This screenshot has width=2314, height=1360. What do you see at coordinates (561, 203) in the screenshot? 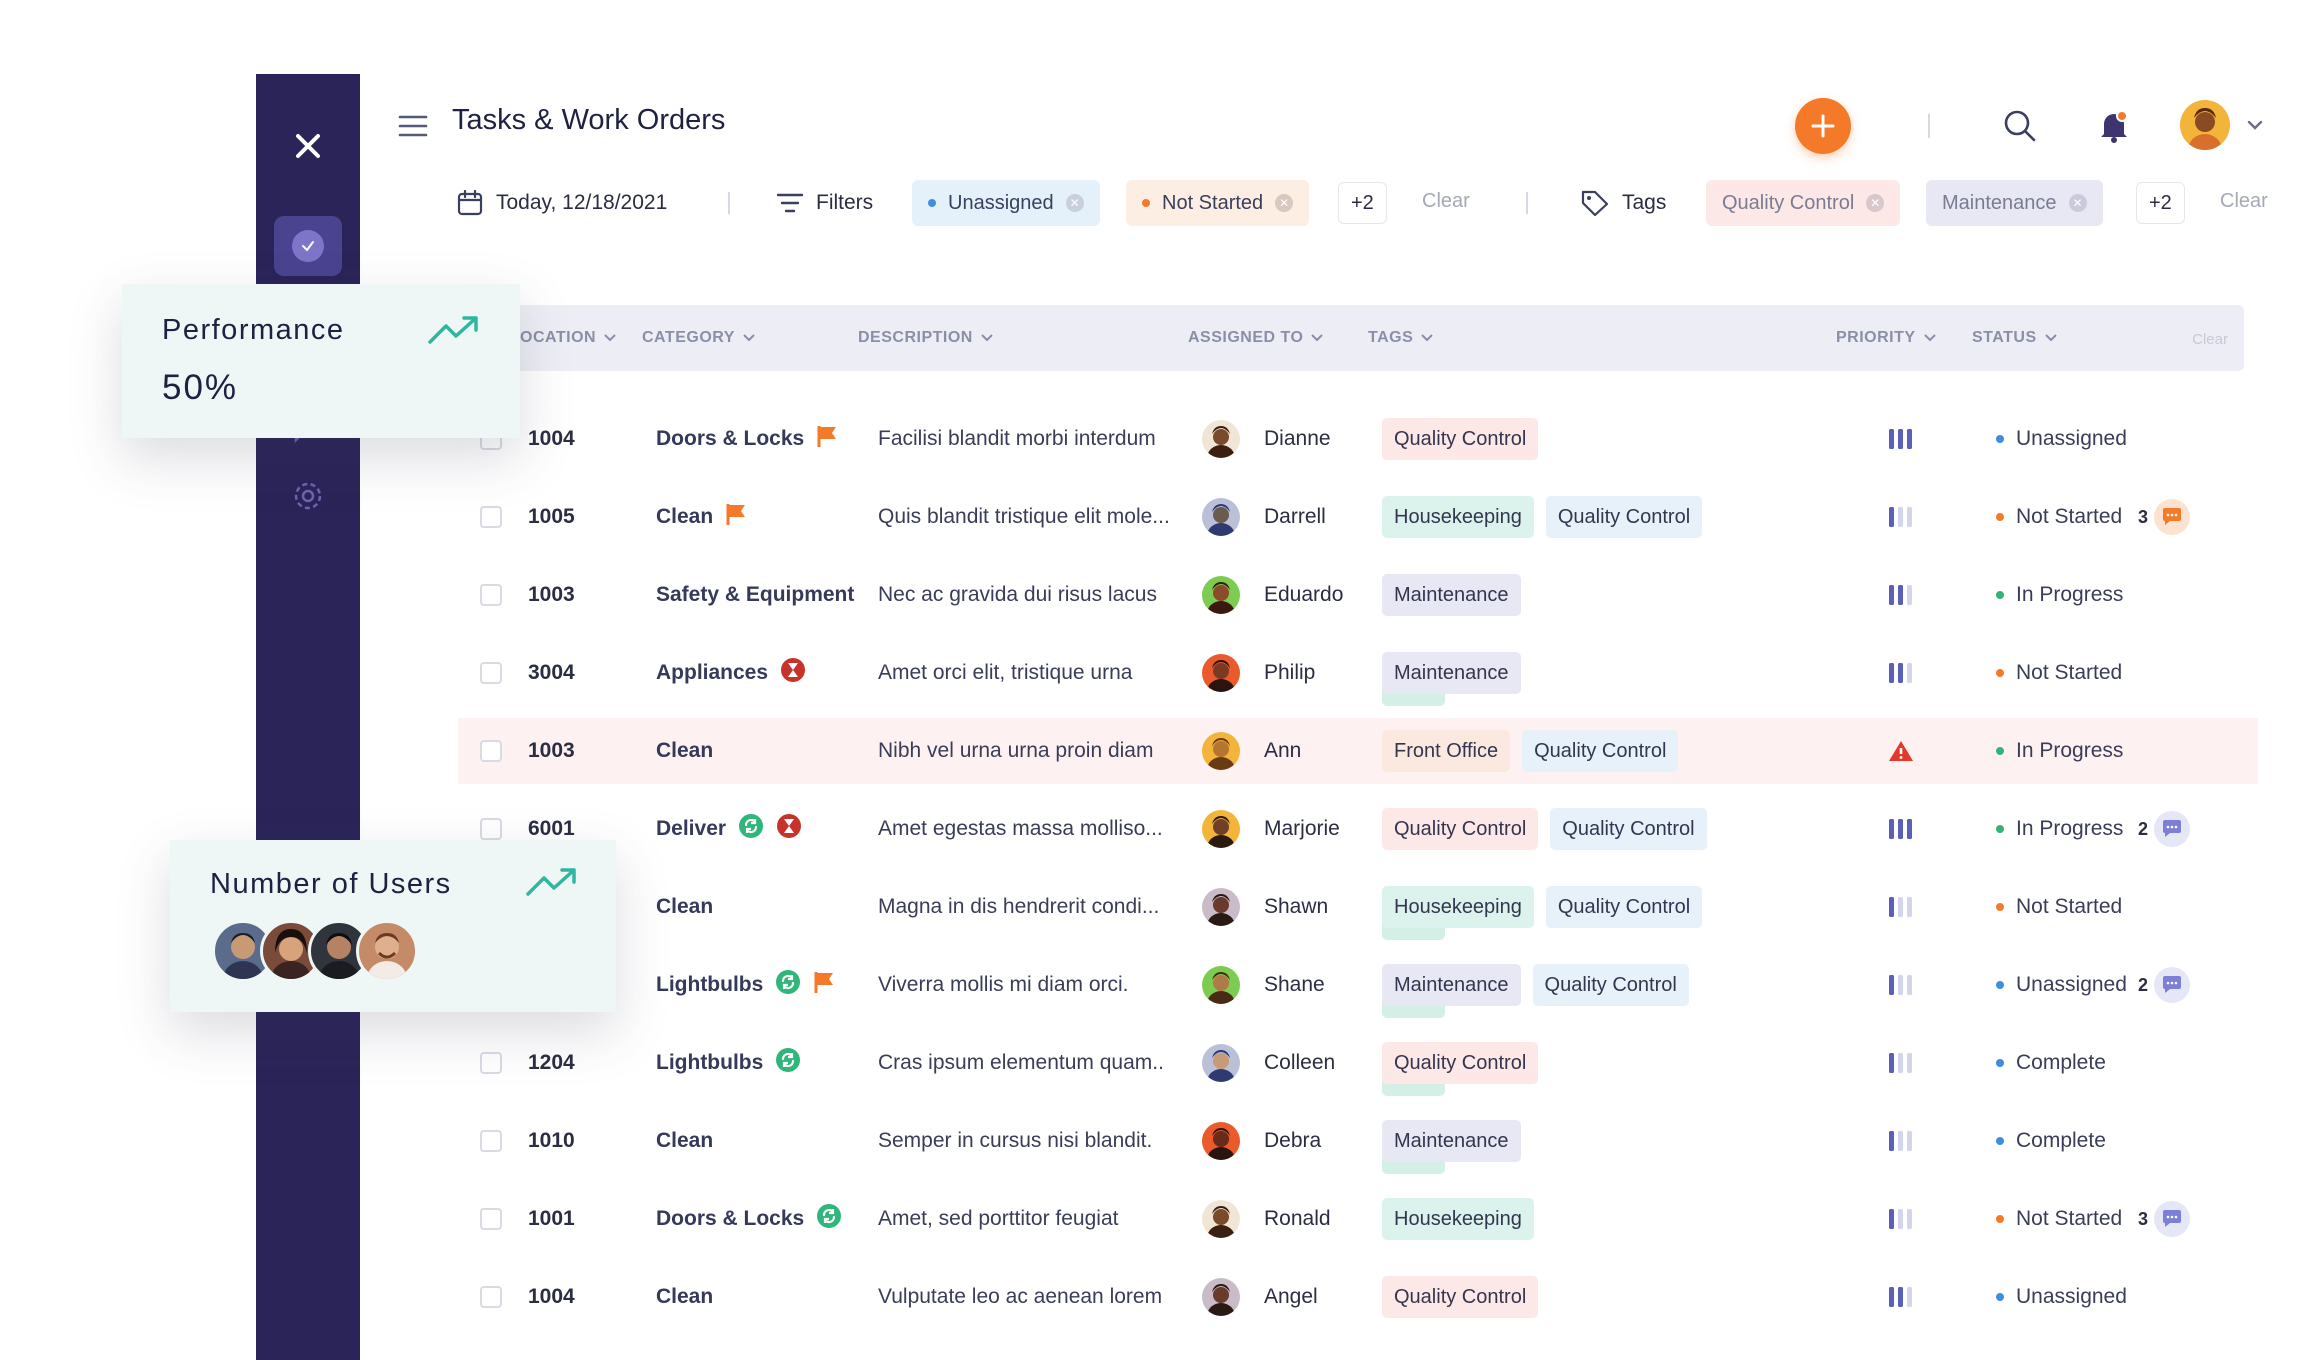
I see `date-filter: Today, 12/18/2021` at bounding box center [561, 203].